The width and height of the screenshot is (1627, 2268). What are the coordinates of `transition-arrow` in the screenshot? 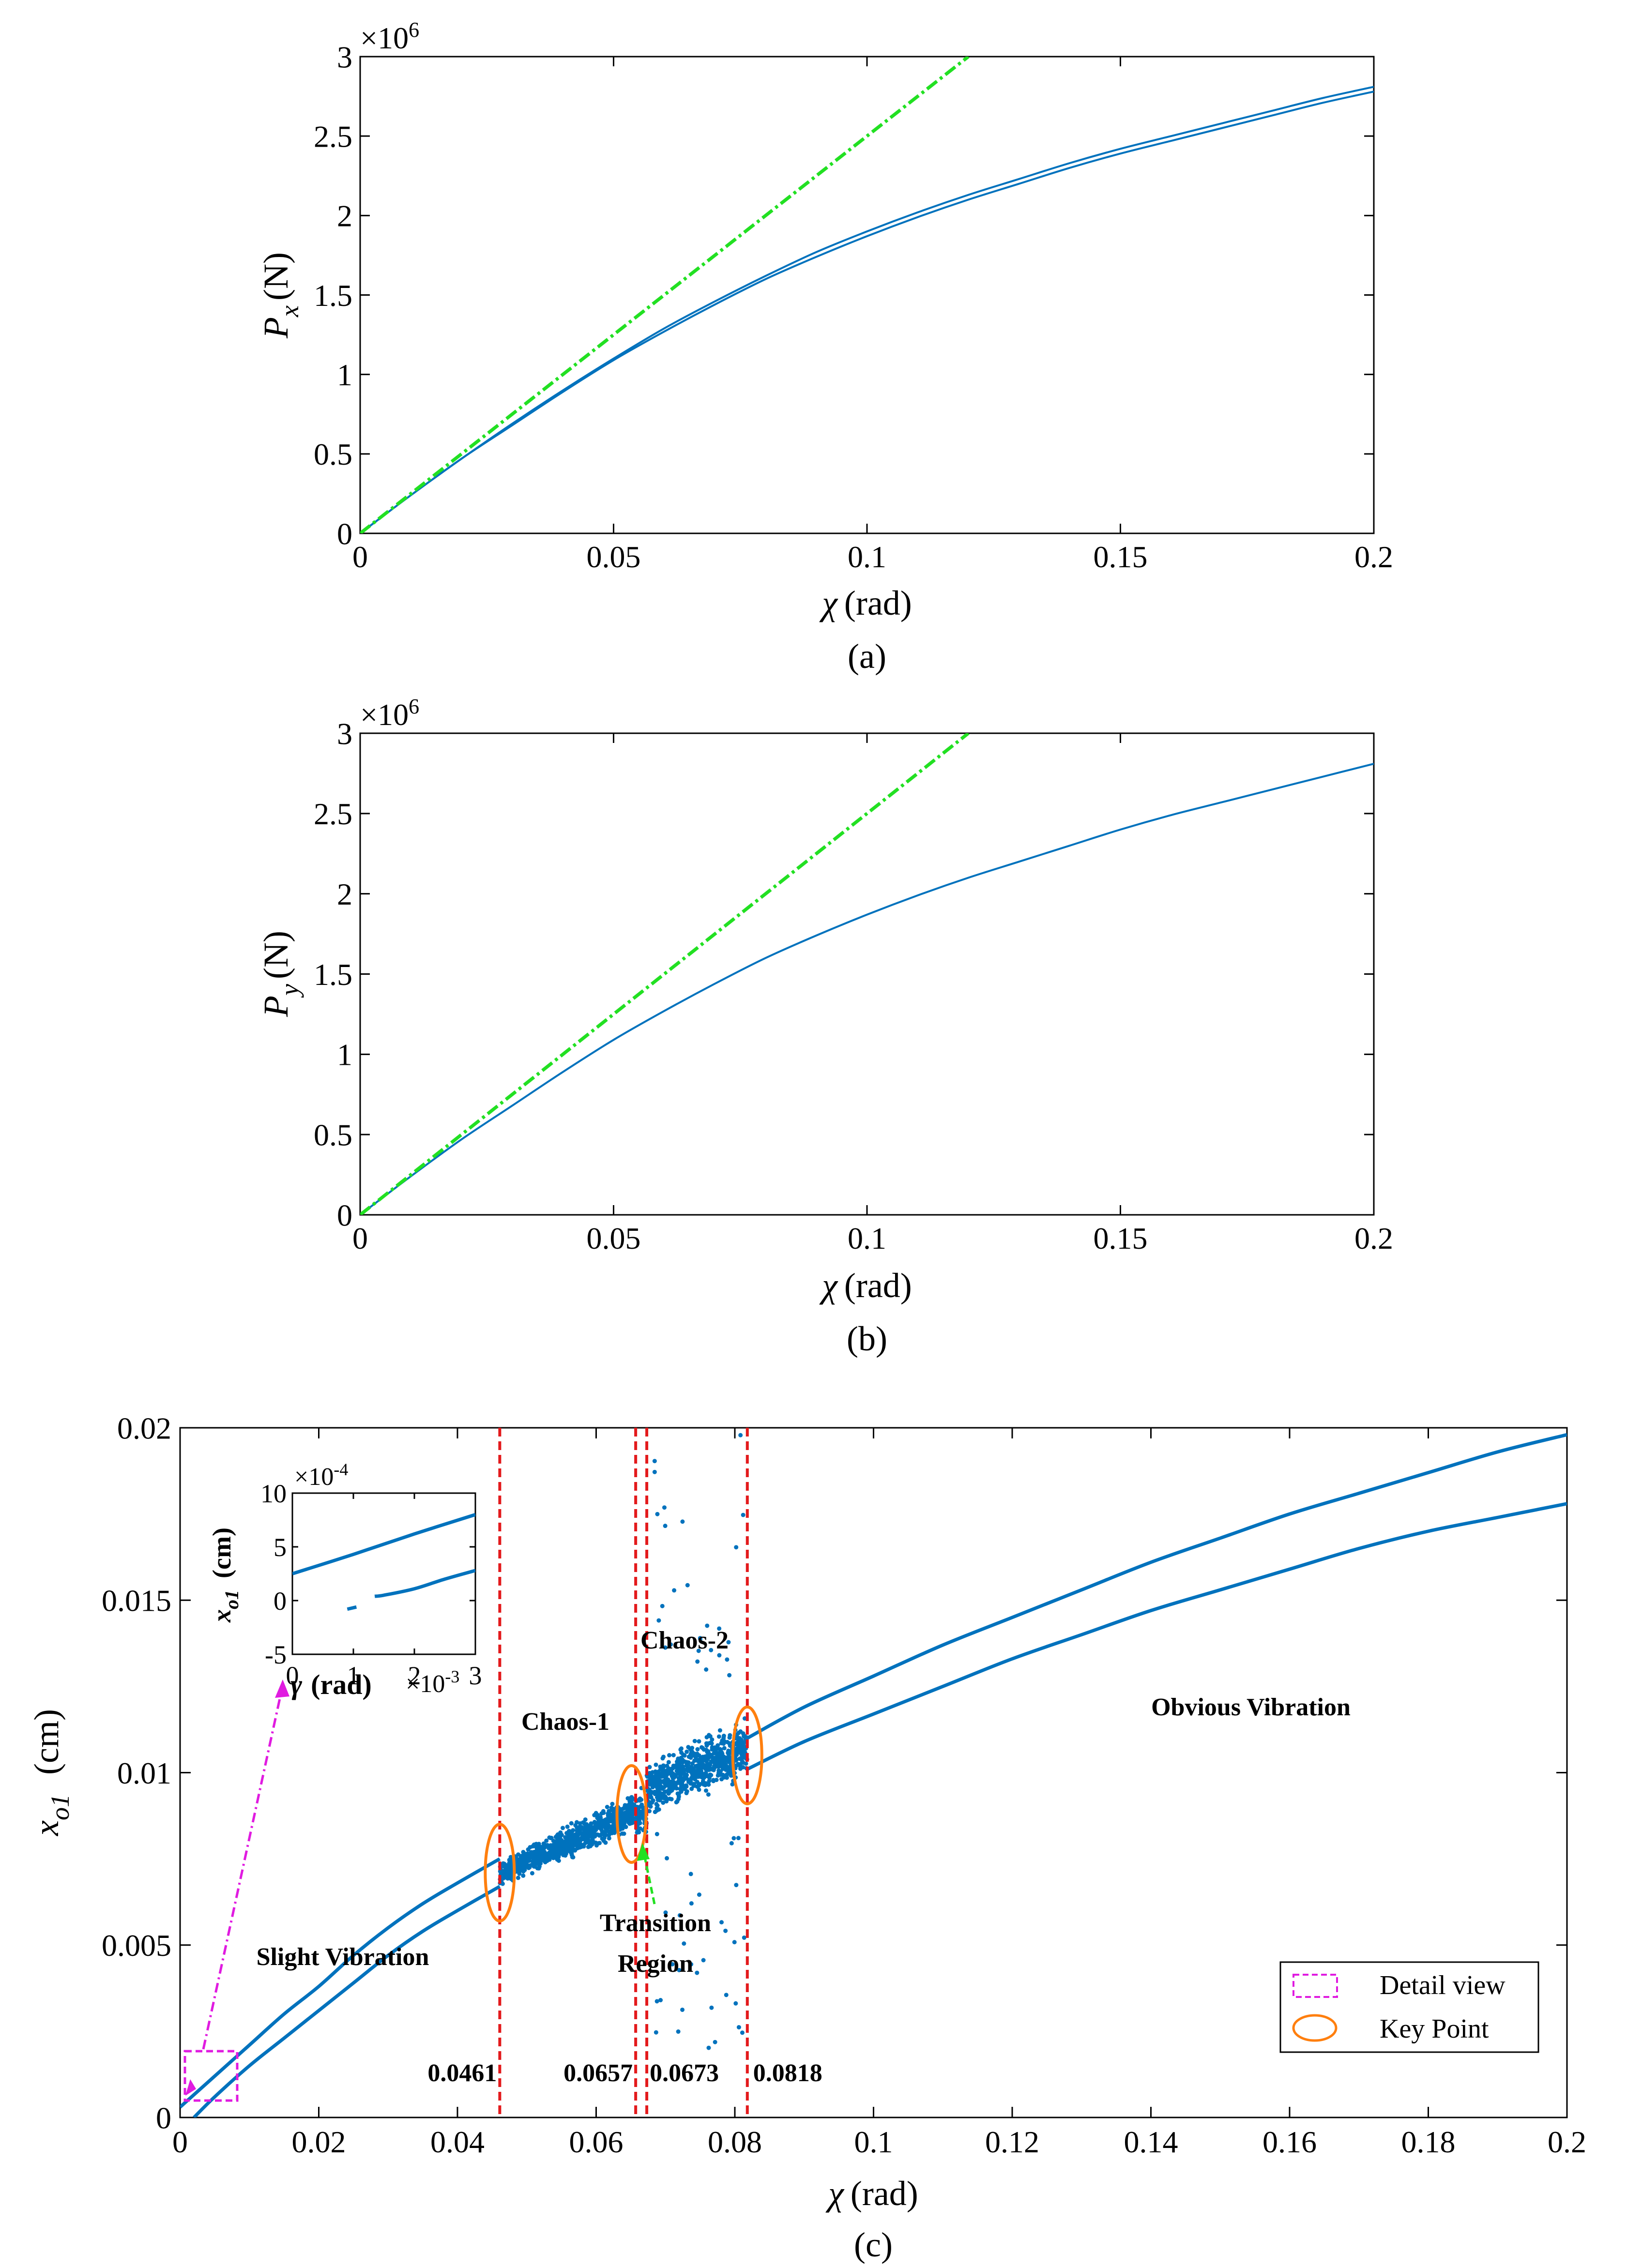 It's located at (649, 1878).